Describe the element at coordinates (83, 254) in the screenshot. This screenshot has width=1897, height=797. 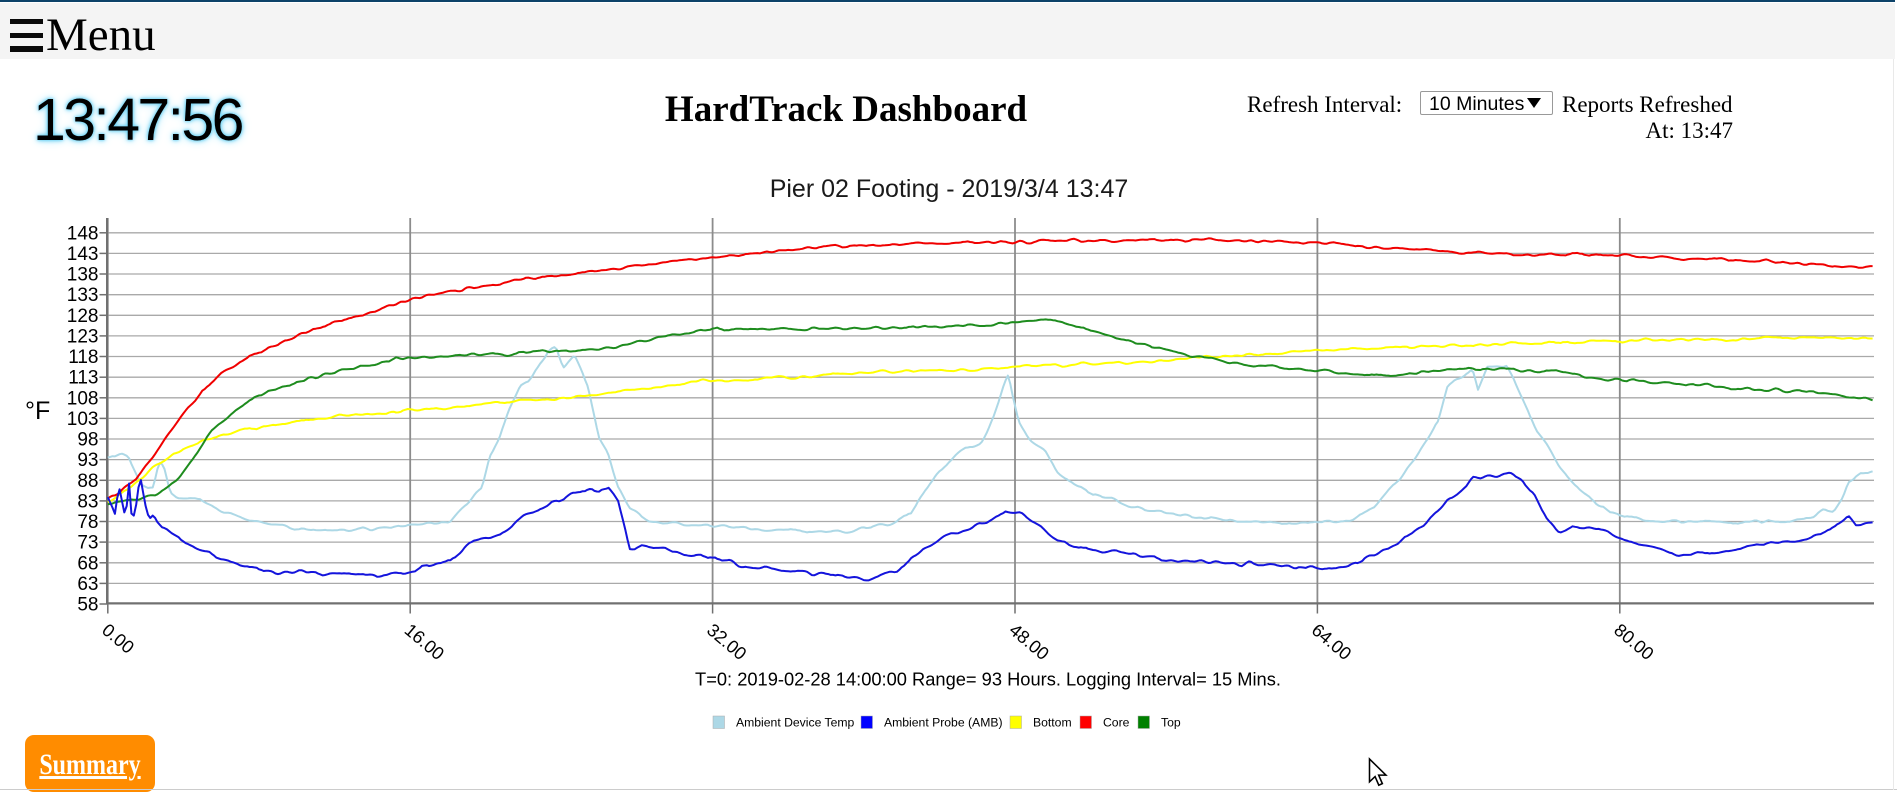
I see `svg-text: 143` at that location.